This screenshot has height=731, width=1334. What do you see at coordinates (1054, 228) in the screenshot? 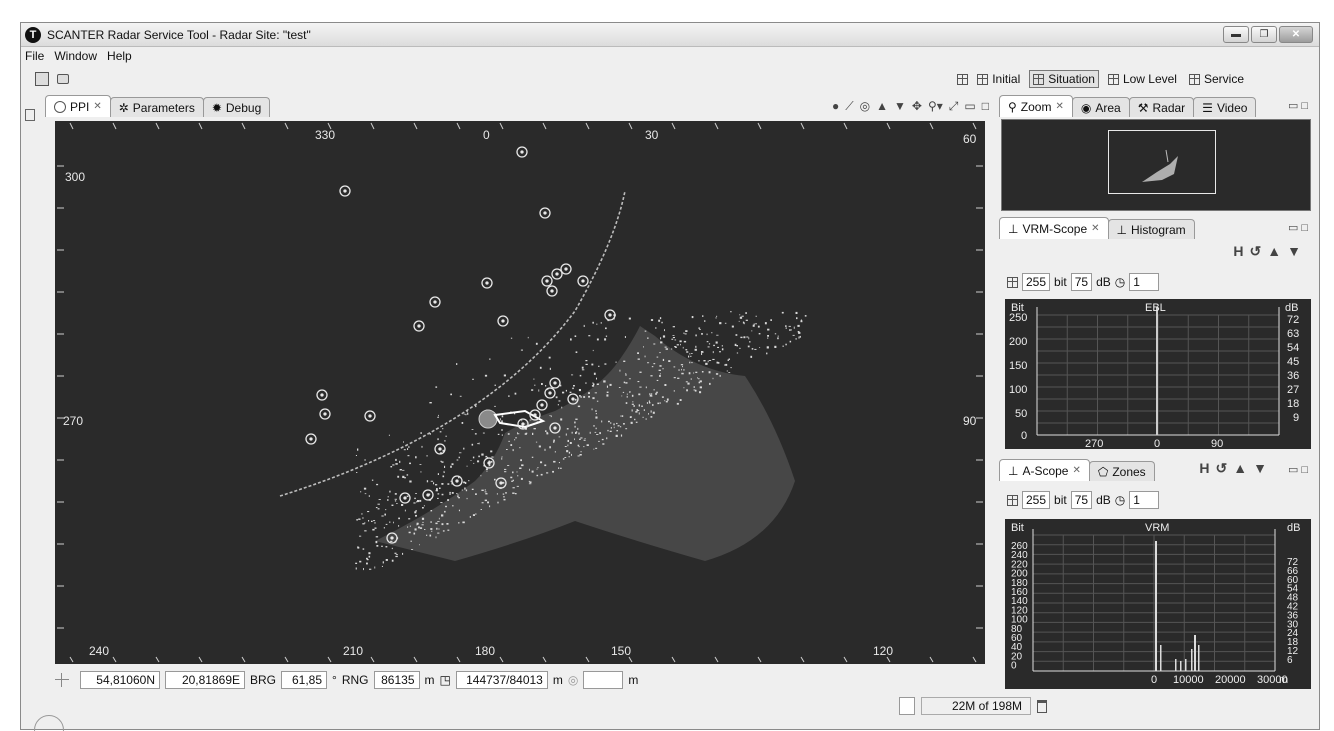
I see `tab-vrm-scope: ⊥ VRM-Scope ✕` at bounding box center [1054, 228].